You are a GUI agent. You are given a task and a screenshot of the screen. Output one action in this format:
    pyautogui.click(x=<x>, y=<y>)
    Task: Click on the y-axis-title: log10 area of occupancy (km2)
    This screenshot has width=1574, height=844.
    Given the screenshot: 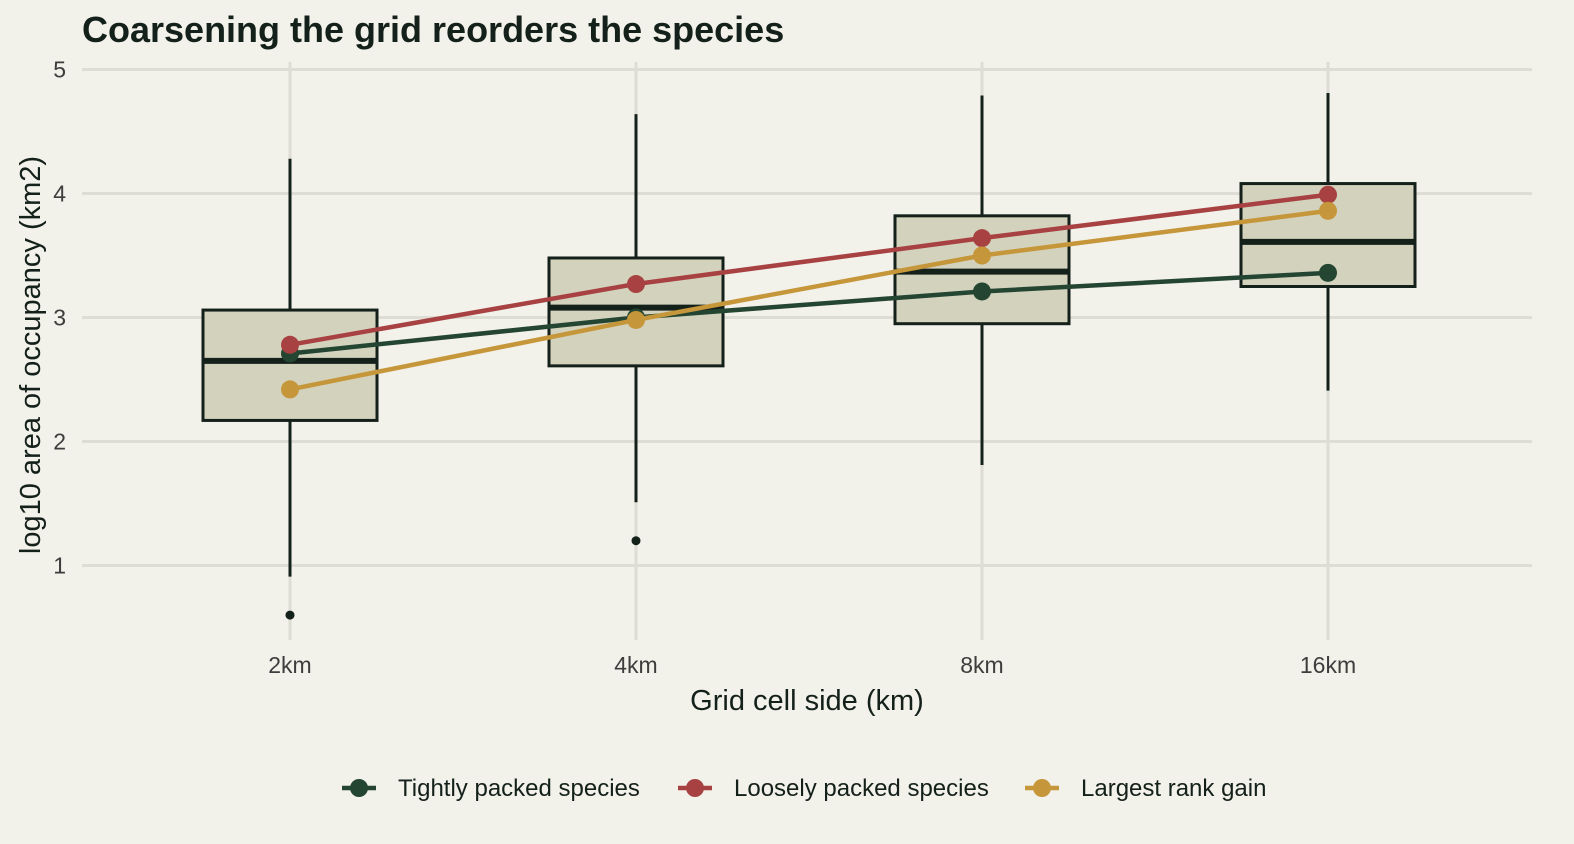 What is the action you would take?
    pyautogui.click(x=31, y=355)
    